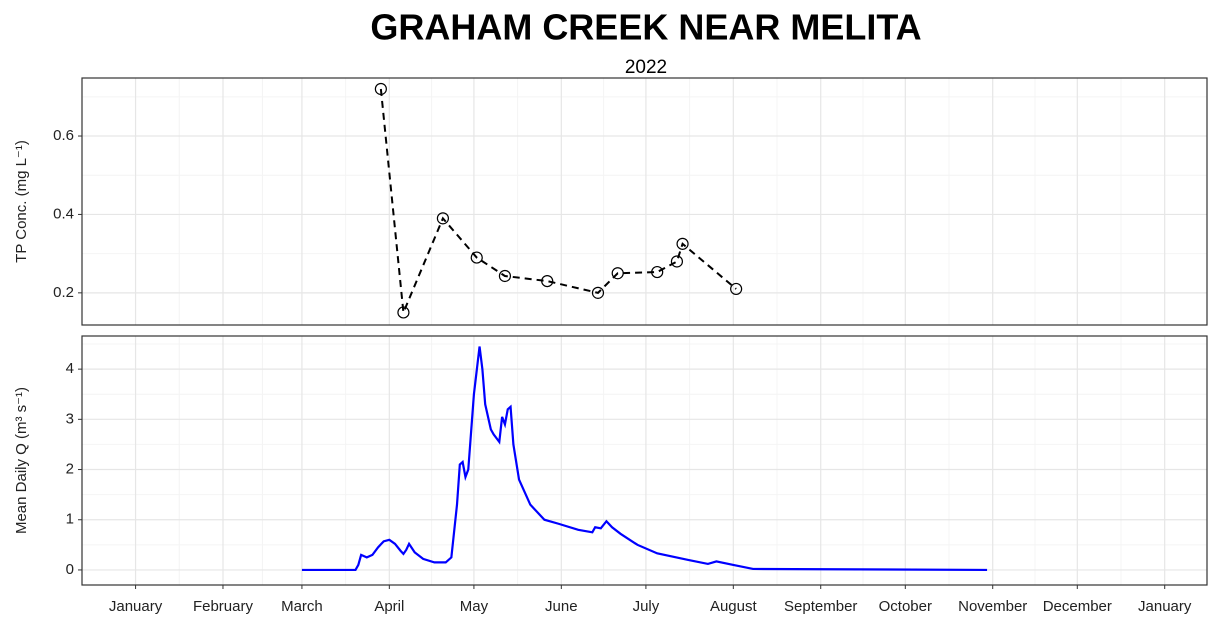 The width and height of the screenshot is (1211, 617). I want to click on x-tick-label: October, so click(905, 606).